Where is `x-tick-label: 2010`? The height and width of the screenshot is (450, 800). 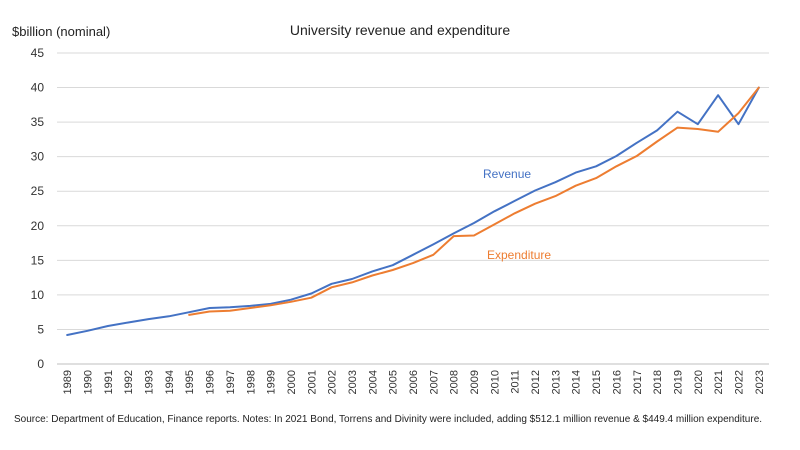
x-tick-label: 2010 is located at coordinates (495, 382).